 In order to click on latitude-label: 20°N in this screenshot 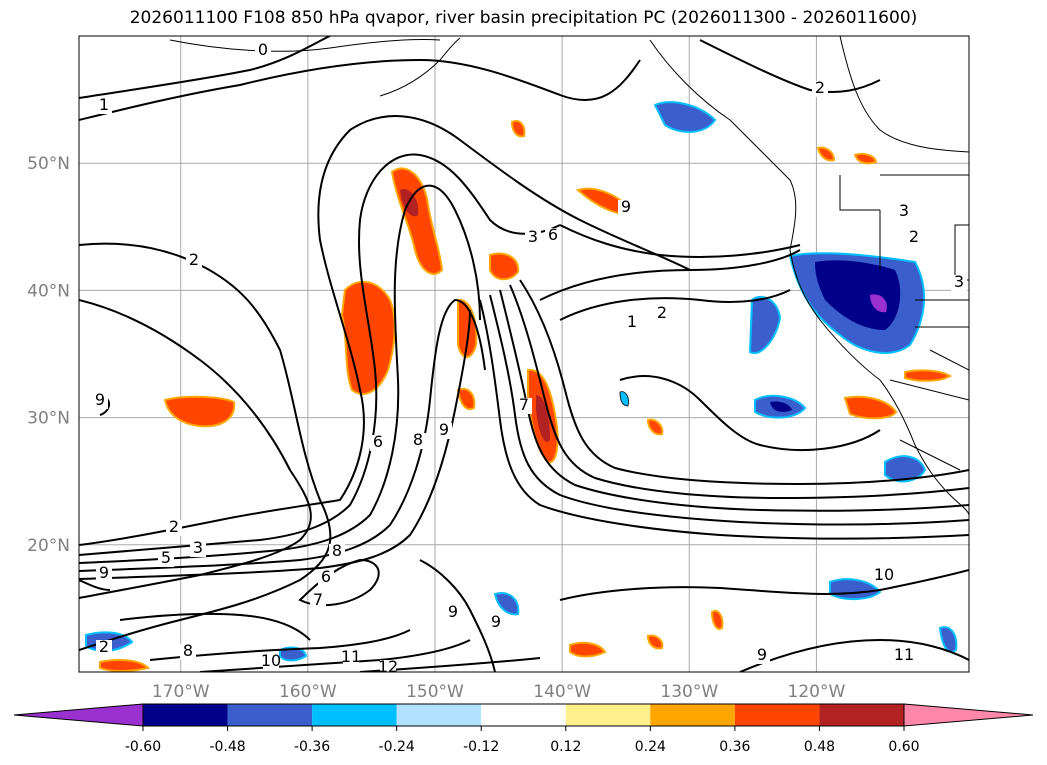, I will do `click(48, 546)`.